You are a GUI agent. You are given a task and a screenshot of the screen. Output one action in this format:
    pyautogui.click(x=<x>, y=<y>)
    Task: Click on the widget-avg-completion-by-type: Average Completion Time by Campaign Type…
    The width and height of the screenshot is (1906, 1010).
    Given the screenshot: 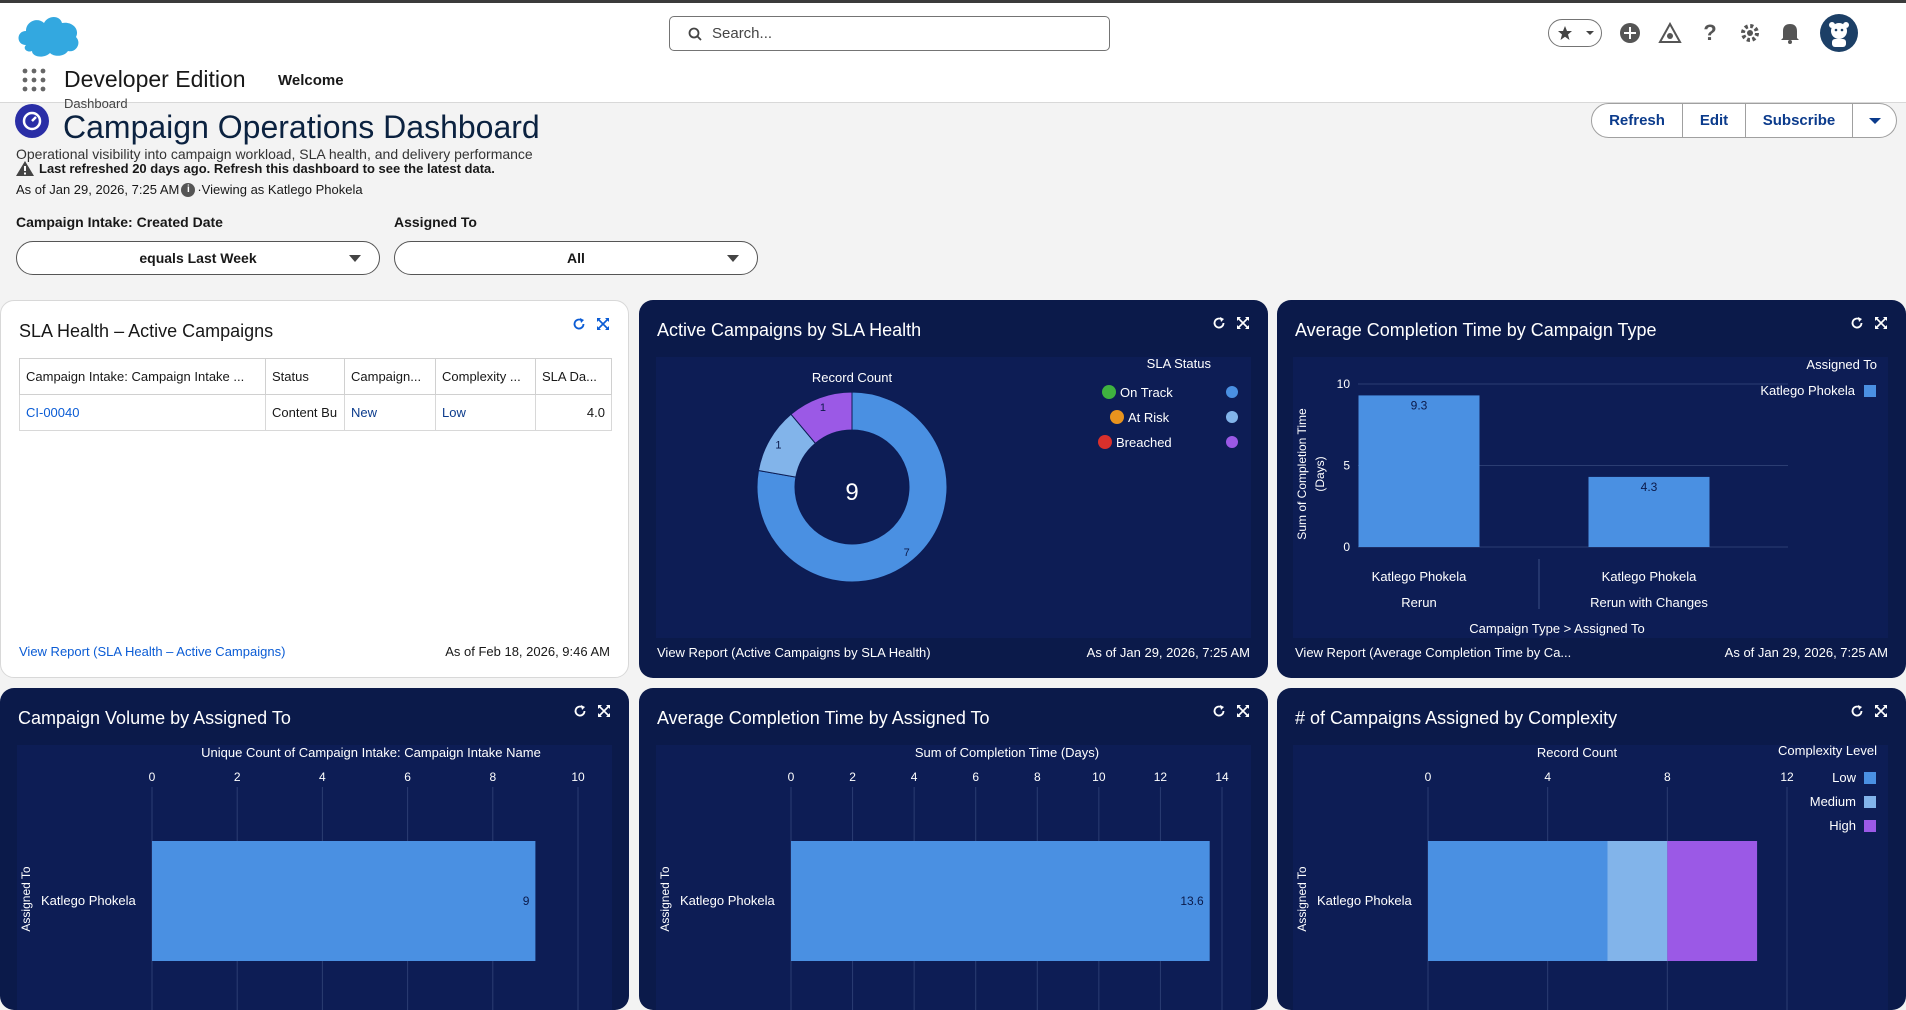 What is the action you would take?
    pyautogui.click(x=1591, y=489)
    